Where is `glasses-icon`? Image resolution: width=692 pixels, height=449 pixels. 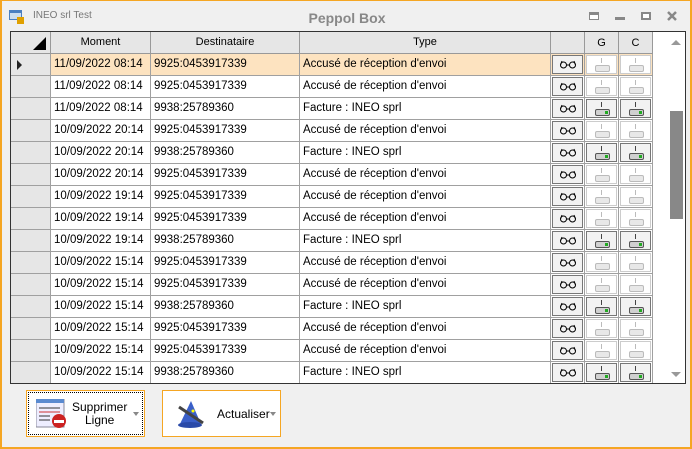 glasses-icon is located at coordinates (567, 64).